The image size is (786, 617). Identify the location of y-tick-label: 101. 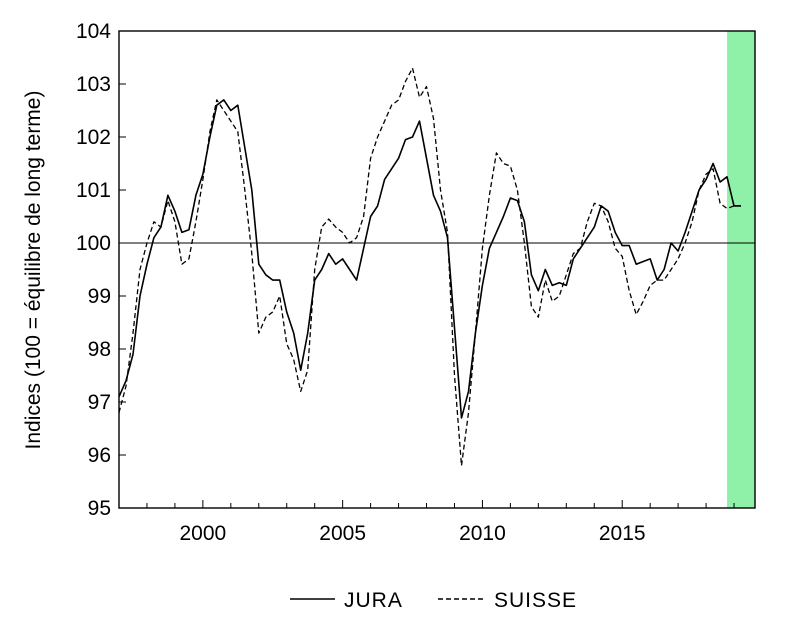
(93, 190).